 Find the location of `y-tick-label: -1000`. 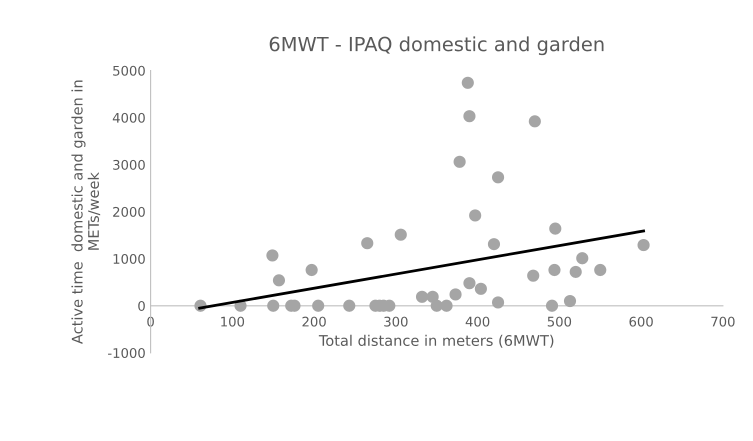

y-tick-label: -1000 is located at coordinates (126, 353).